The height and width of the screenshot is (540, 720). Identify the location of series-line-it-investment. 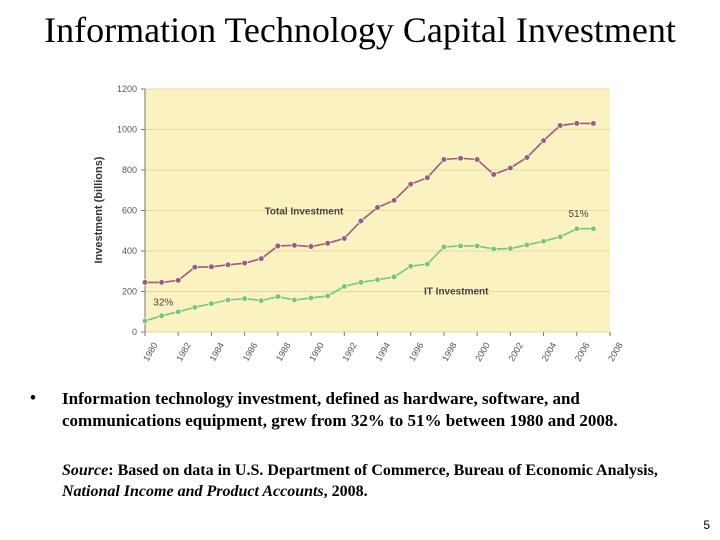
(369, 274).